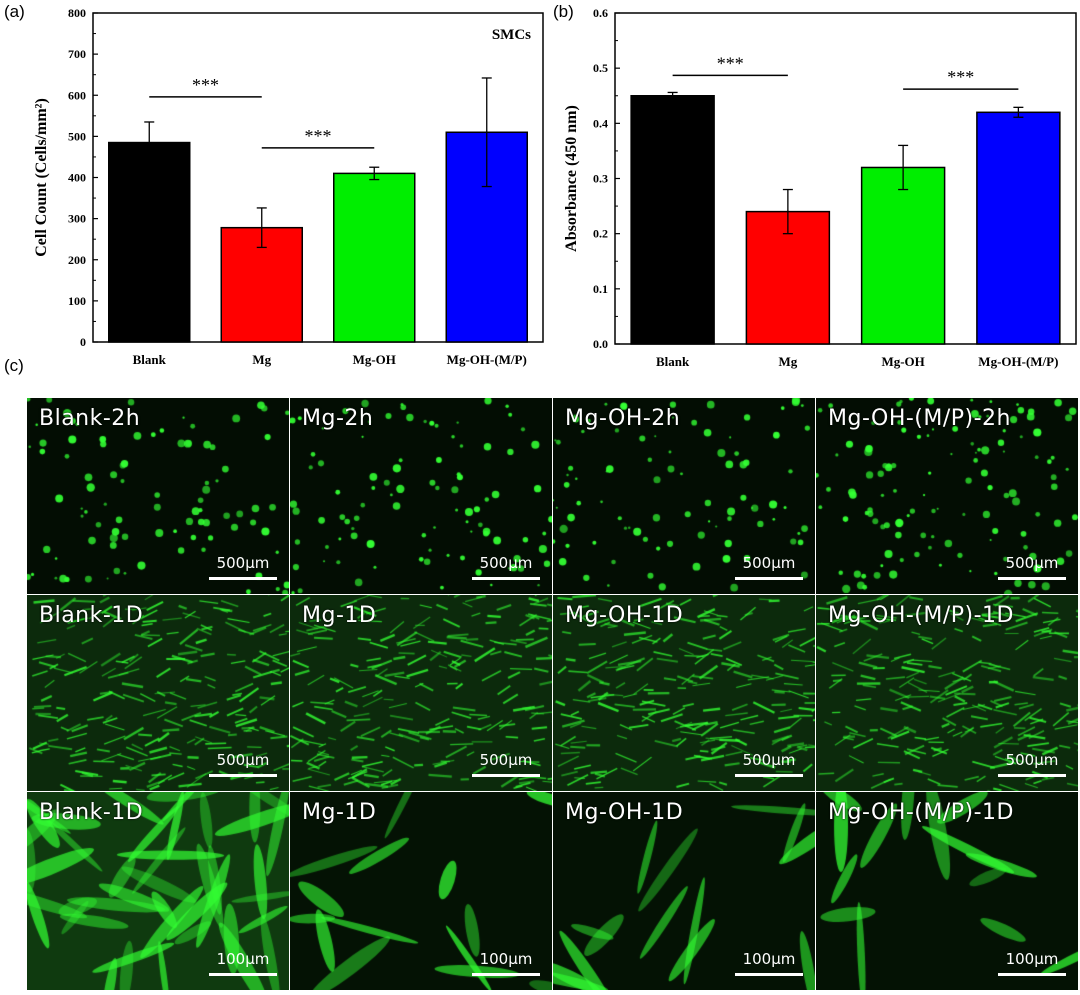 This screenshot has height=995, width=1080. Describe the element at coordinates (571, 178) in the screenshot. I see `y-axis-label: Absorbance (450 nm)` at that location.